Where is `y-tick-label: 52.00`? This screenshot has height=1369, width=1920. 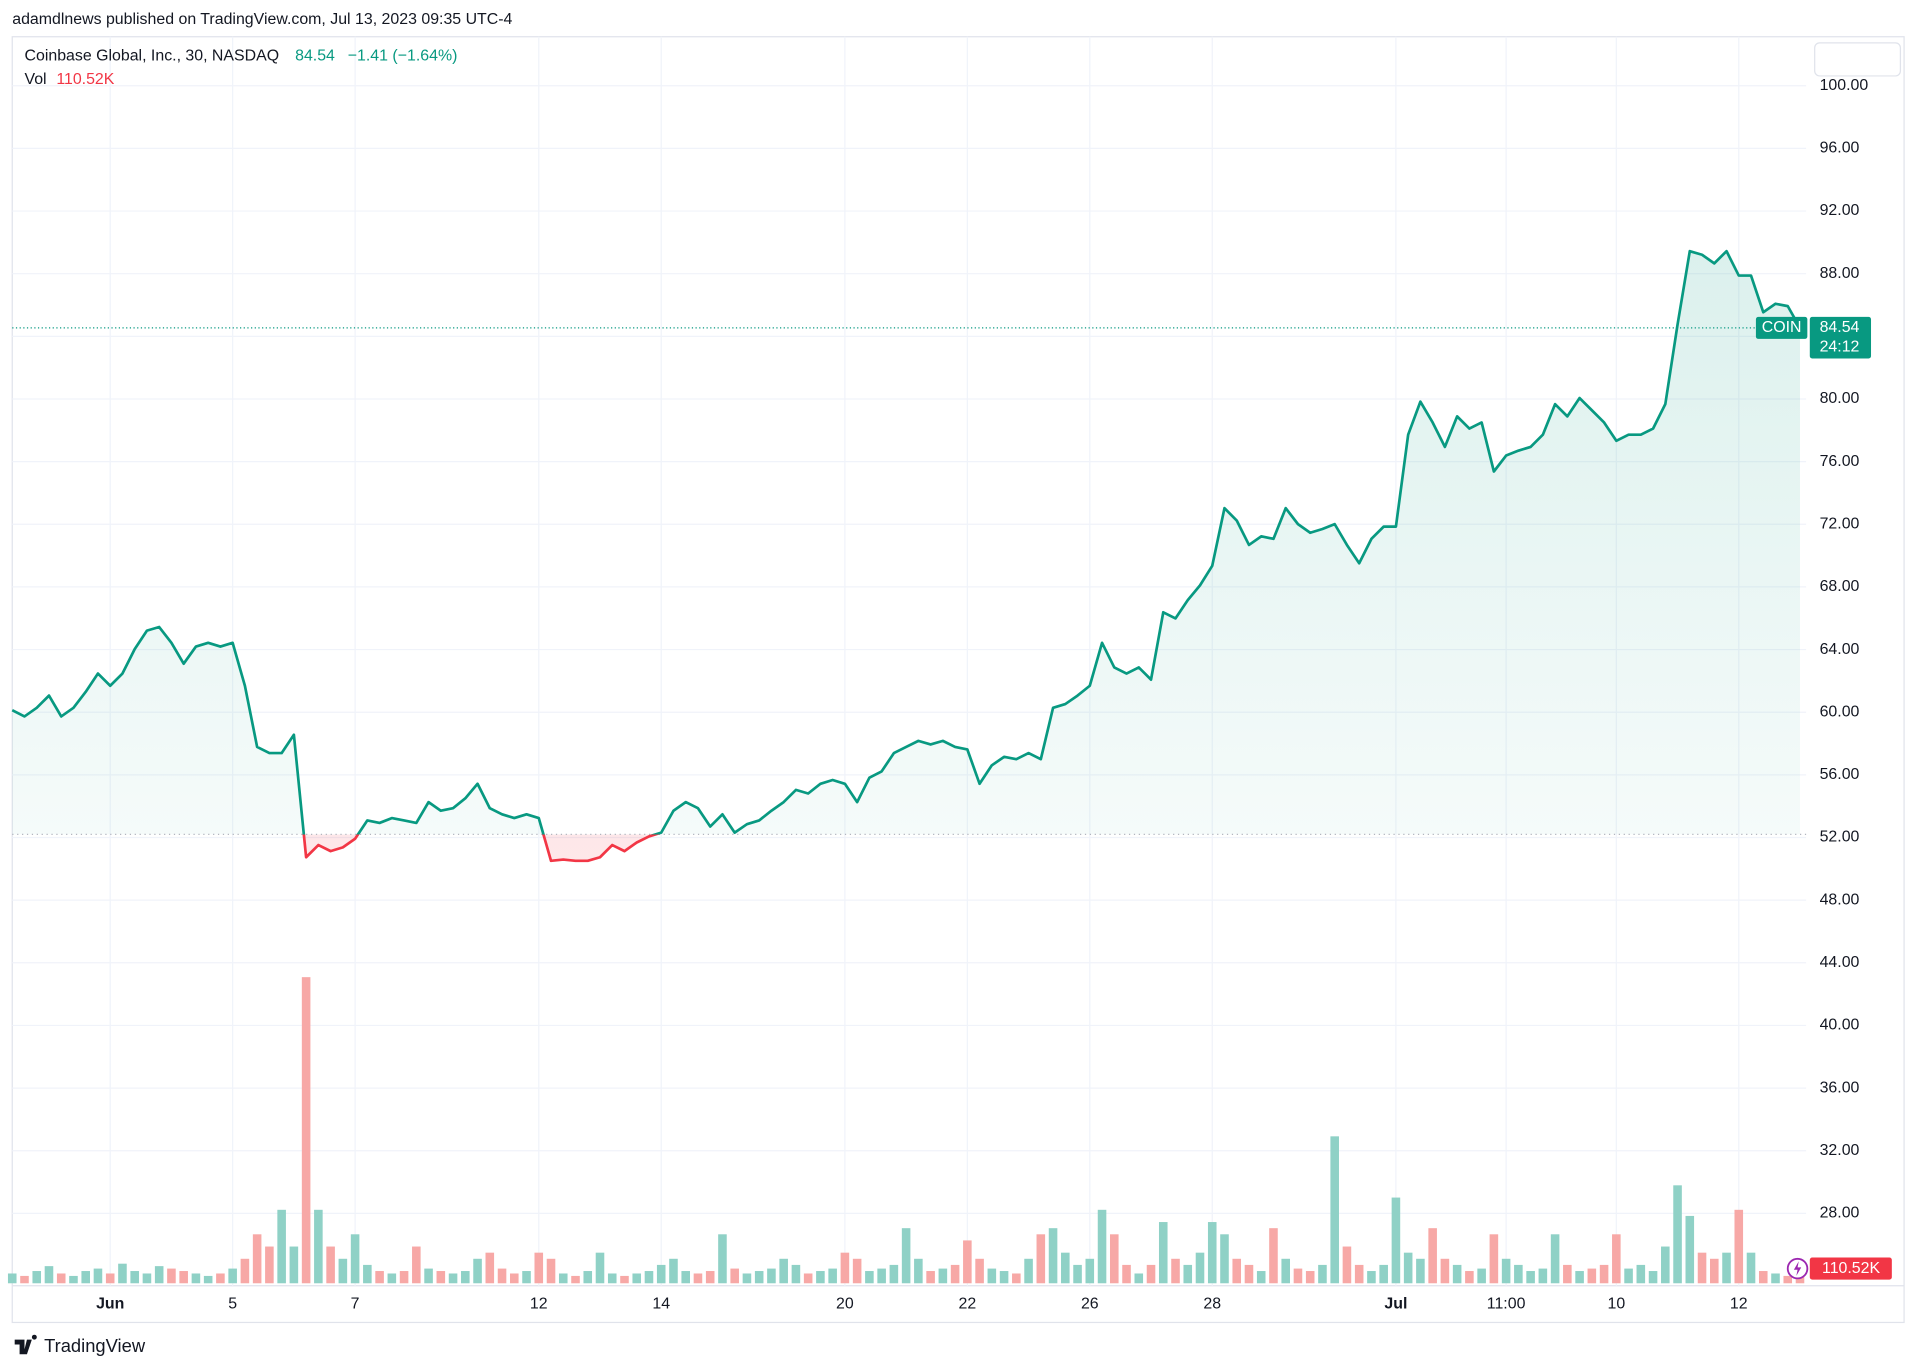
y-tick-label: 52.00 is located at coordinates (1840, 837).